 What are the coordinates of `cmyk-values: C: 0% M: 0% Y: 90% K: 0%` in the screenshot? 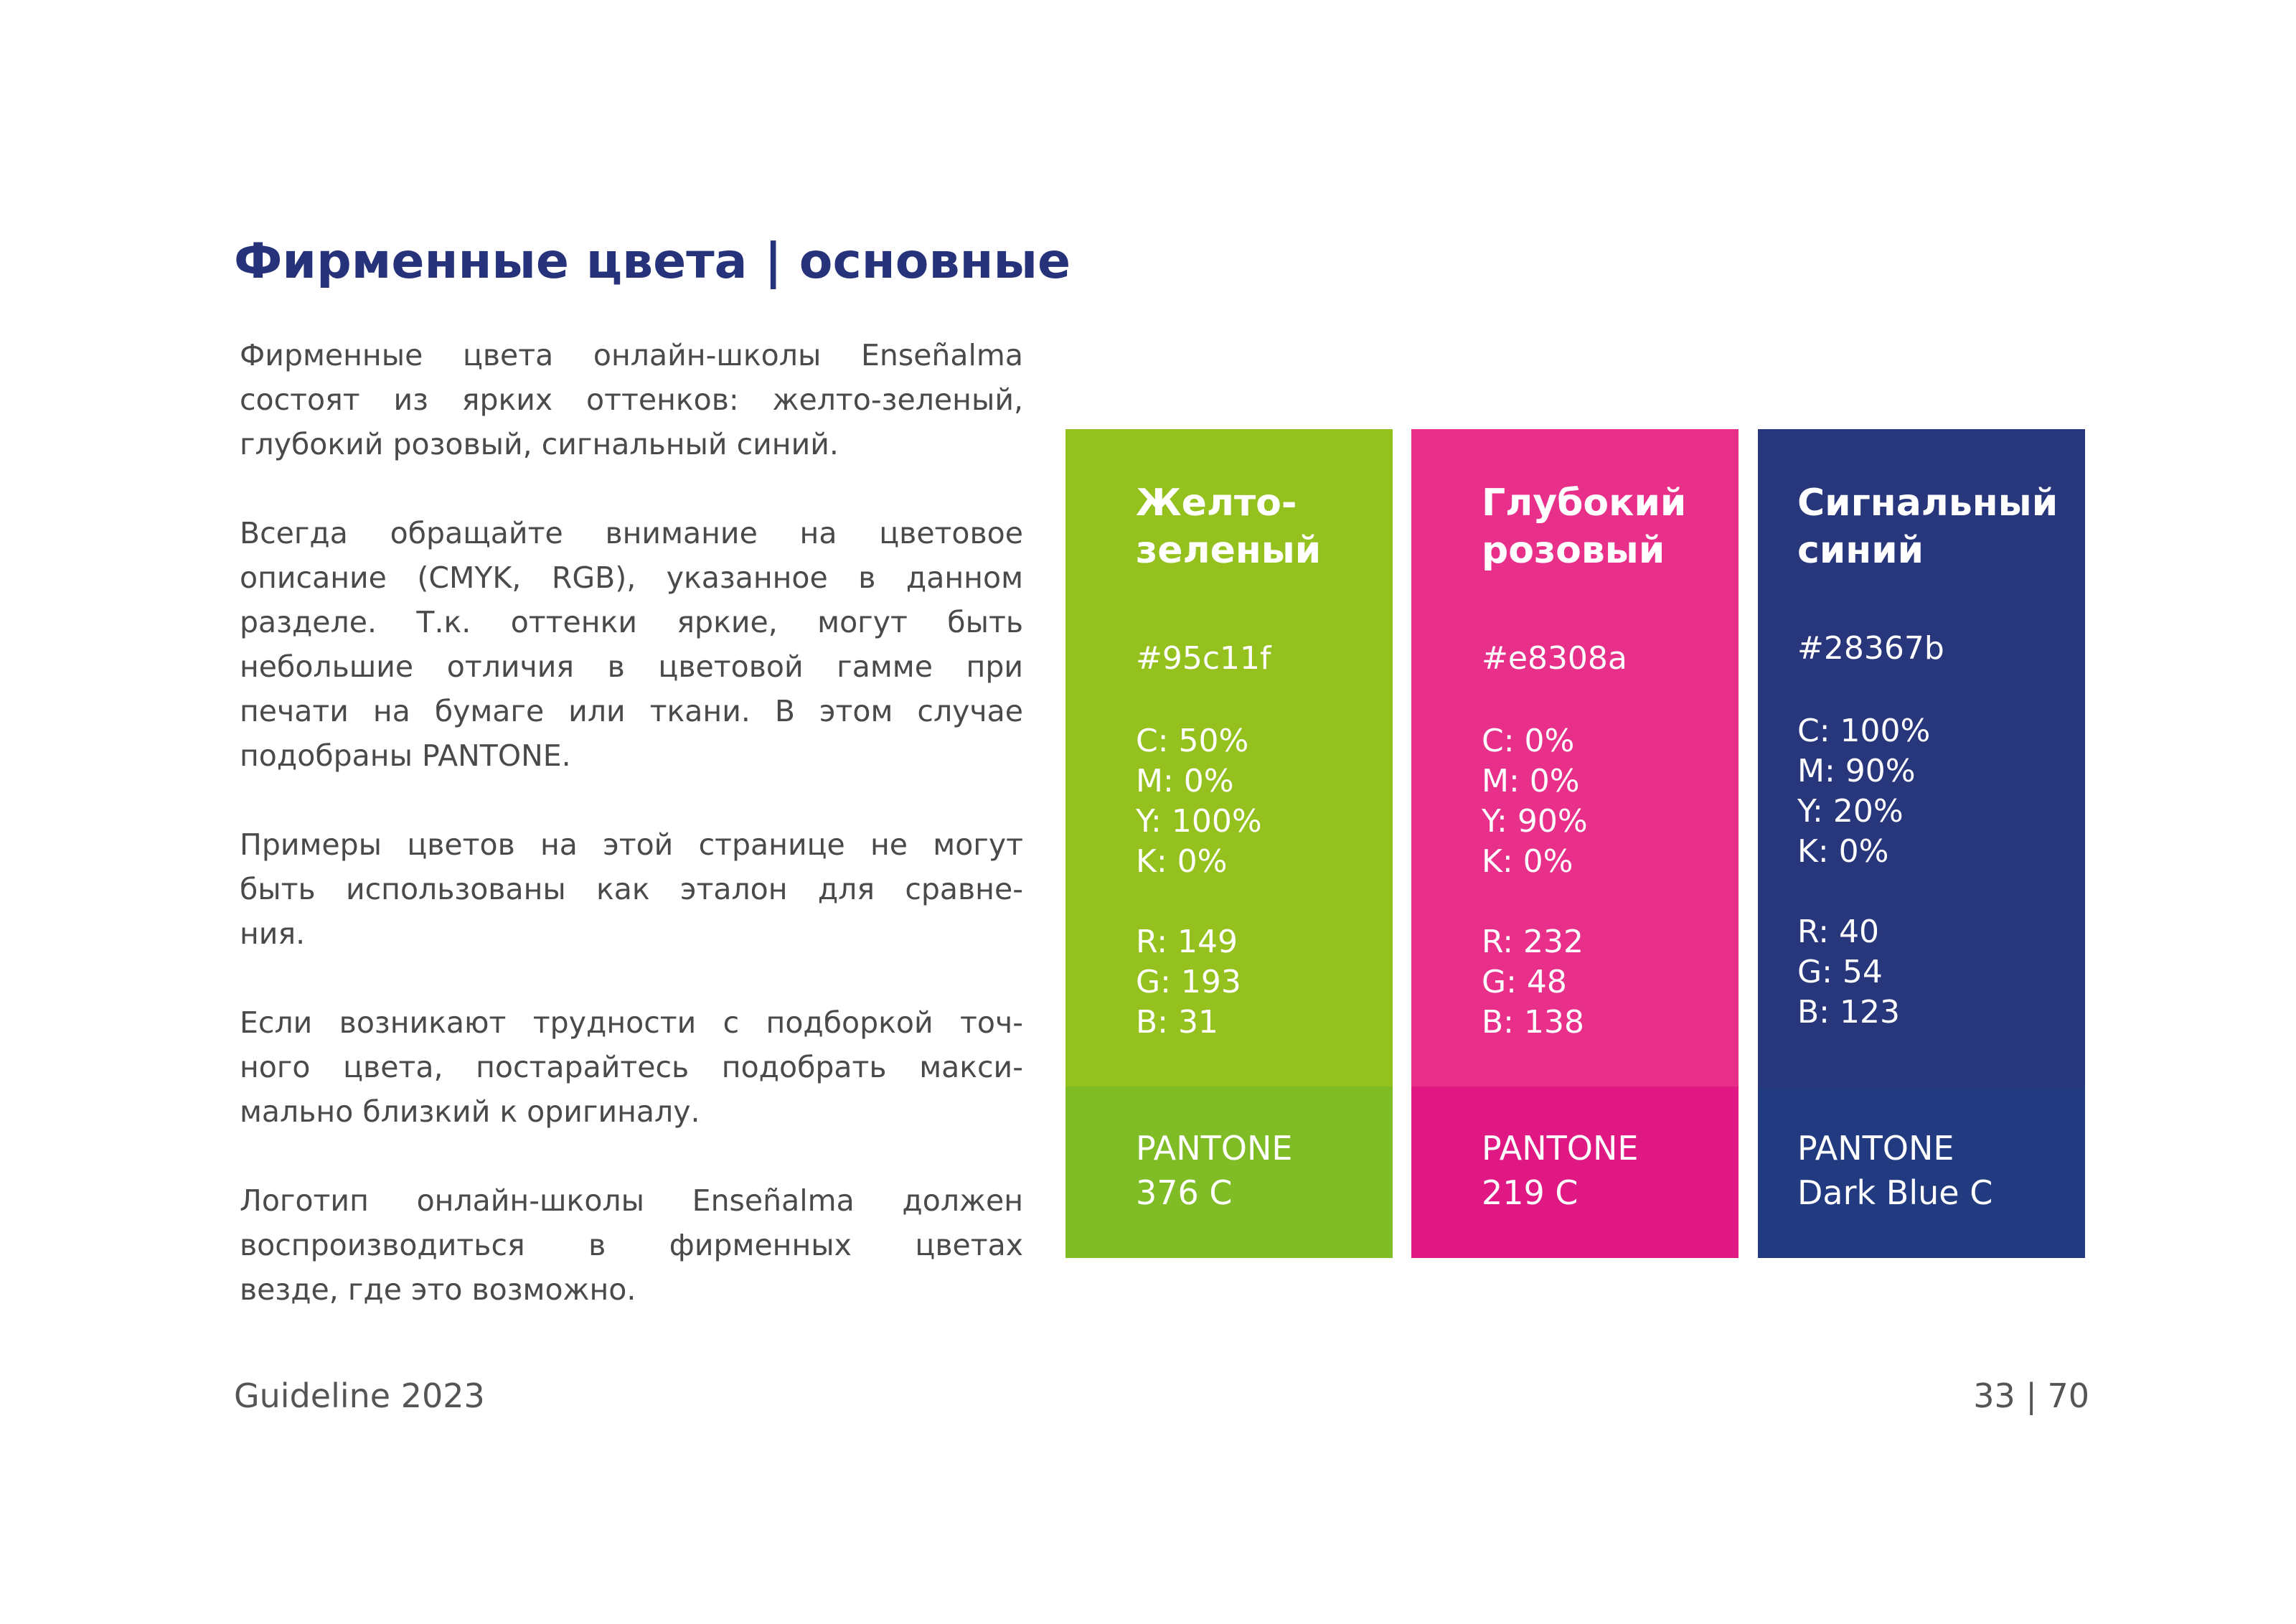 It's located at (1535, 801).